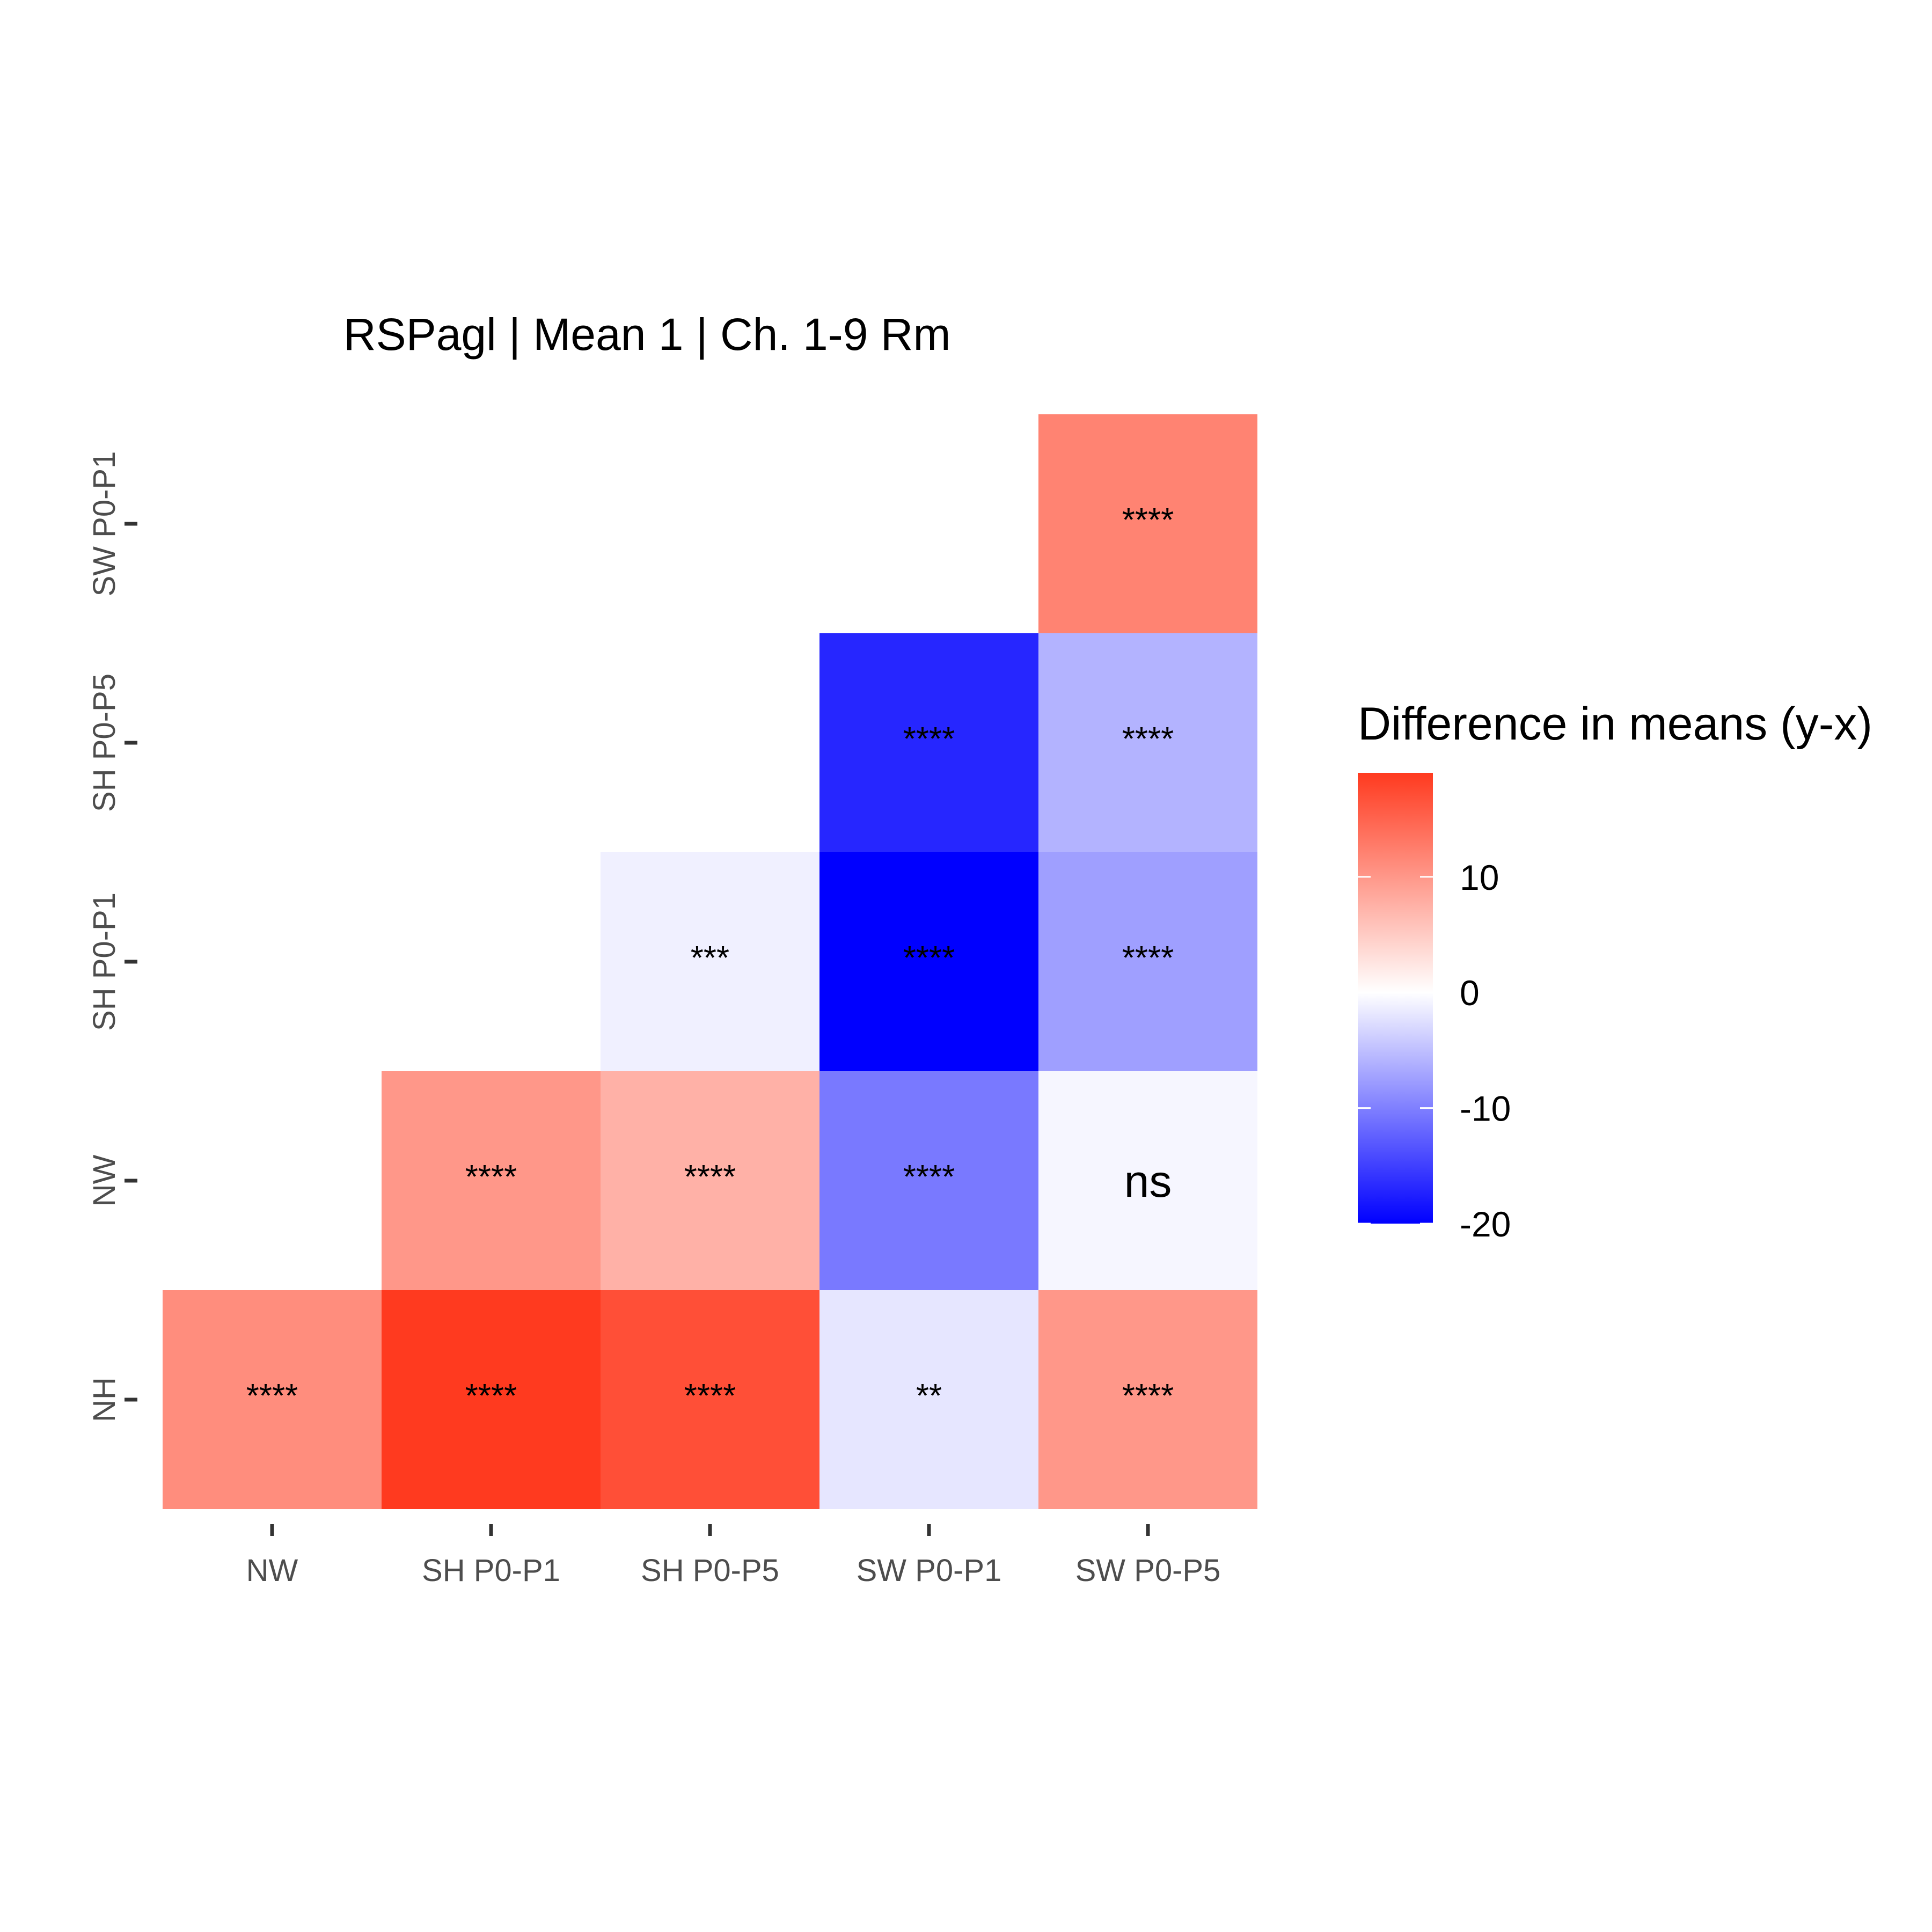 This screenshot has height=1932, width=1932. I want to click on legend-tick-label: -10, so click(1485, 1109).